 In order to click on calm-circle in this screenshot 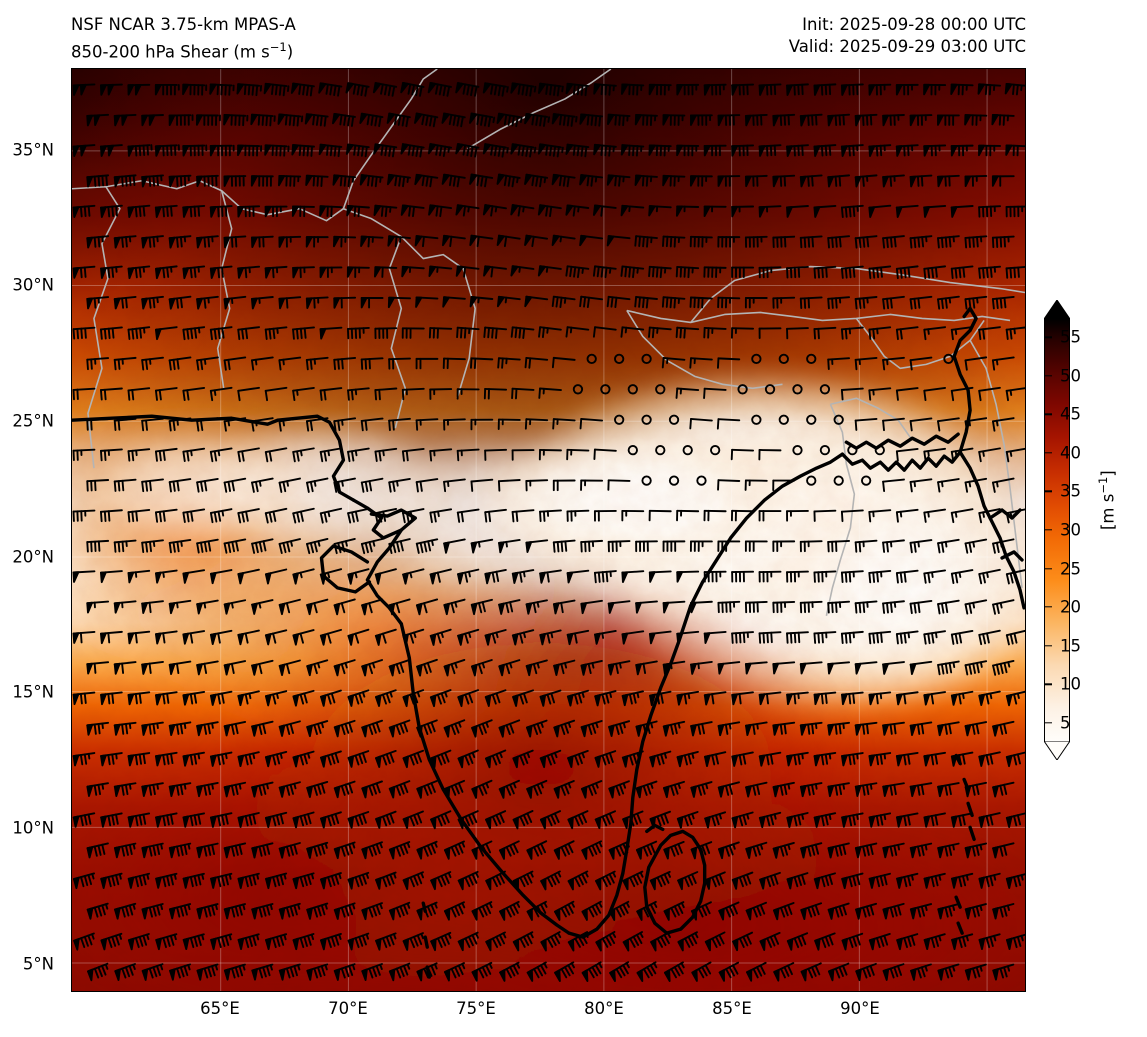, I will do `click(578, 389)`.